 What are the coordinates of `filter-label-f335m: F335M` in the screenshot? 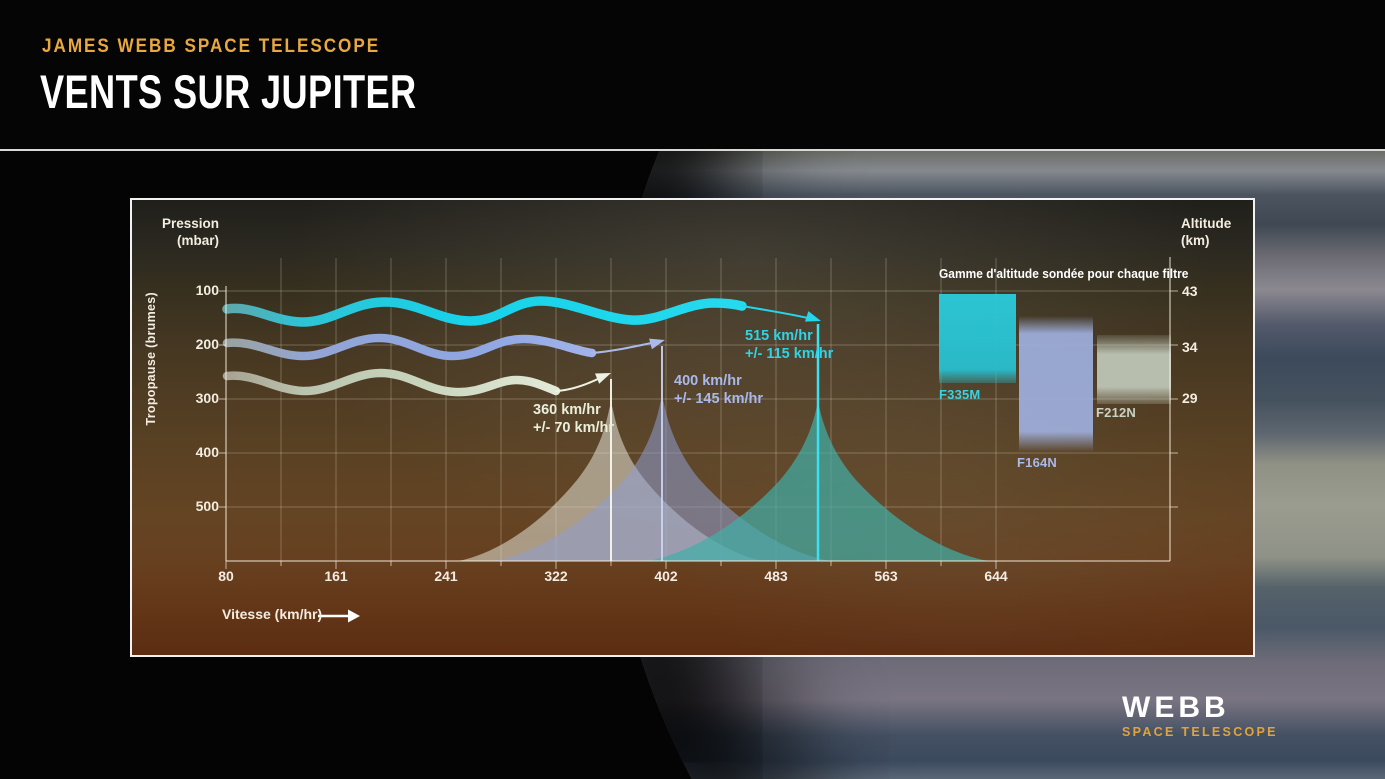 It's located at (960, 394).